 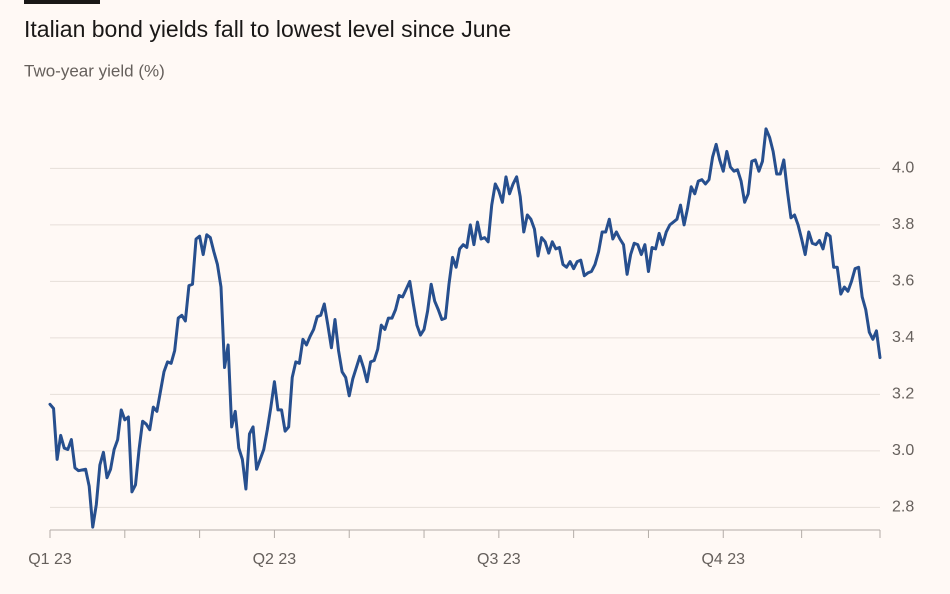 What do you see at coordinates (94, 70) in the screenshot?
I see `chart-subtitle: Two-year yield (%)` at bounding box center [94, 70].